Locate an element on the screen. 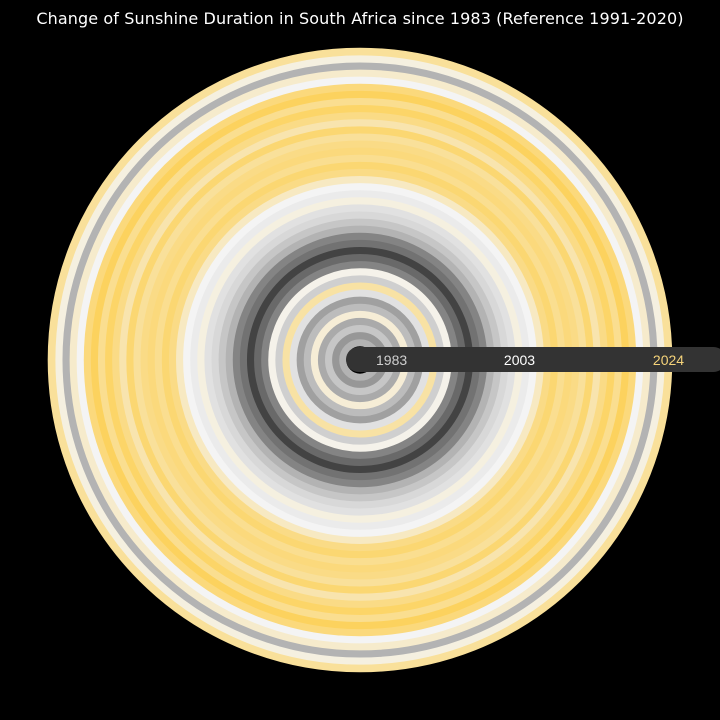  year-axis-bar is located at coordinates (533, 359).